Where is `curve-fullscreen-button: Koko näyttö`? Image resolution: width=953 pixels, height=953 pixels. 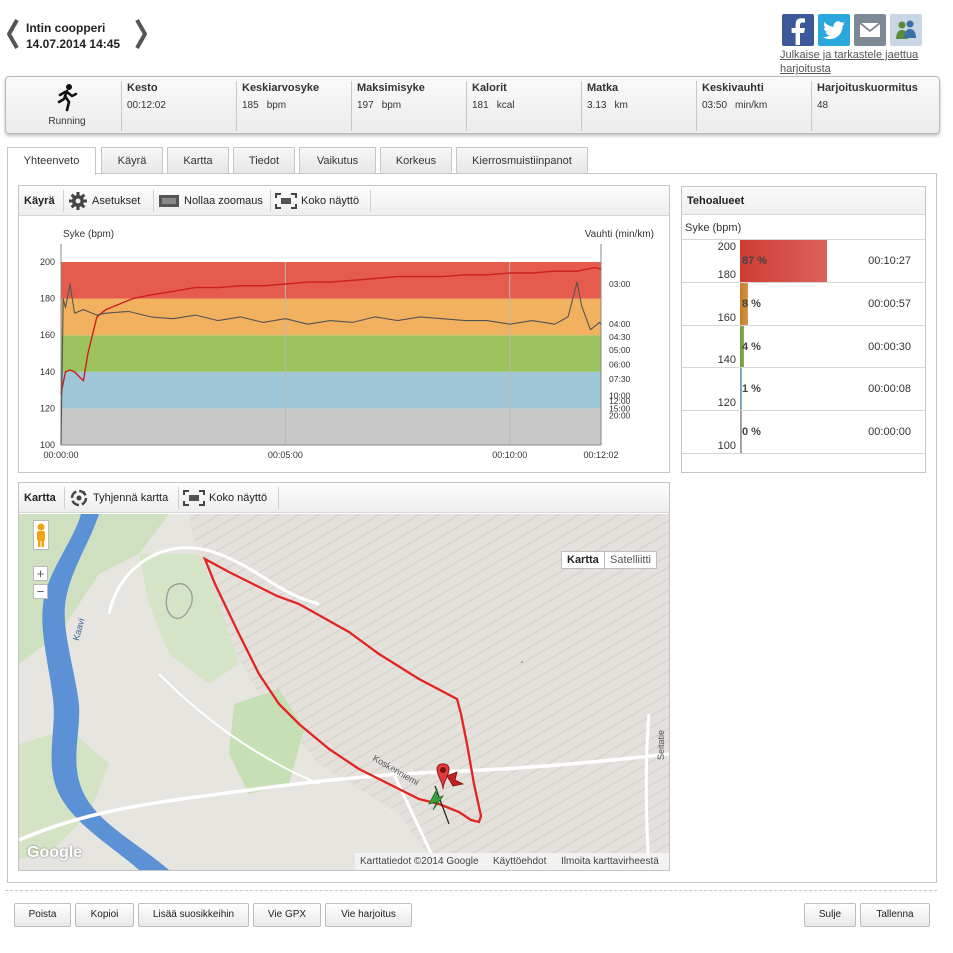 curve-fullscreen-button: Koko näyttö is located at coordinates (314, 201).